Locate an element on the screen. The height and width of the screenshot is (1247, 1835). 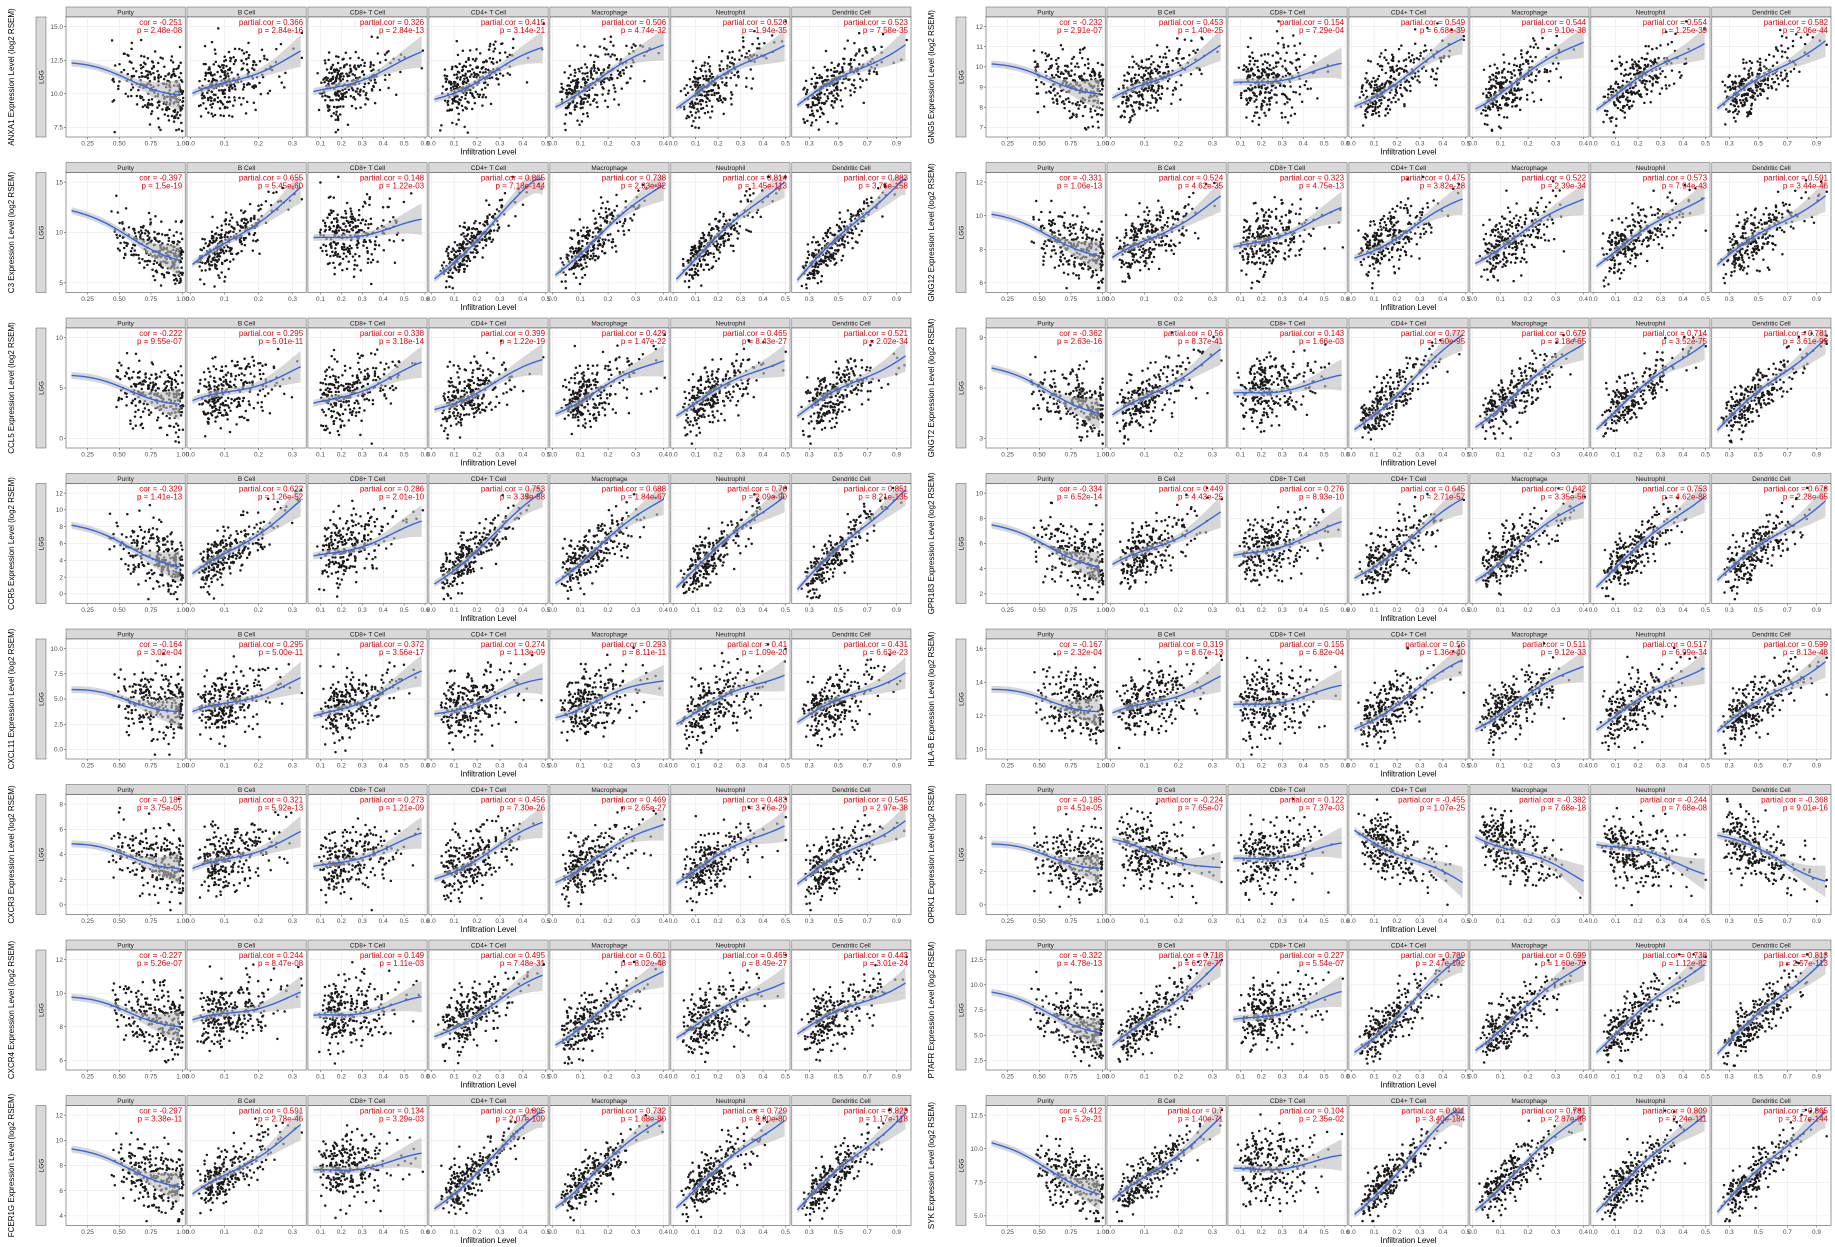
x-tick-label: 0.3 is located at coordinates (499, 144).